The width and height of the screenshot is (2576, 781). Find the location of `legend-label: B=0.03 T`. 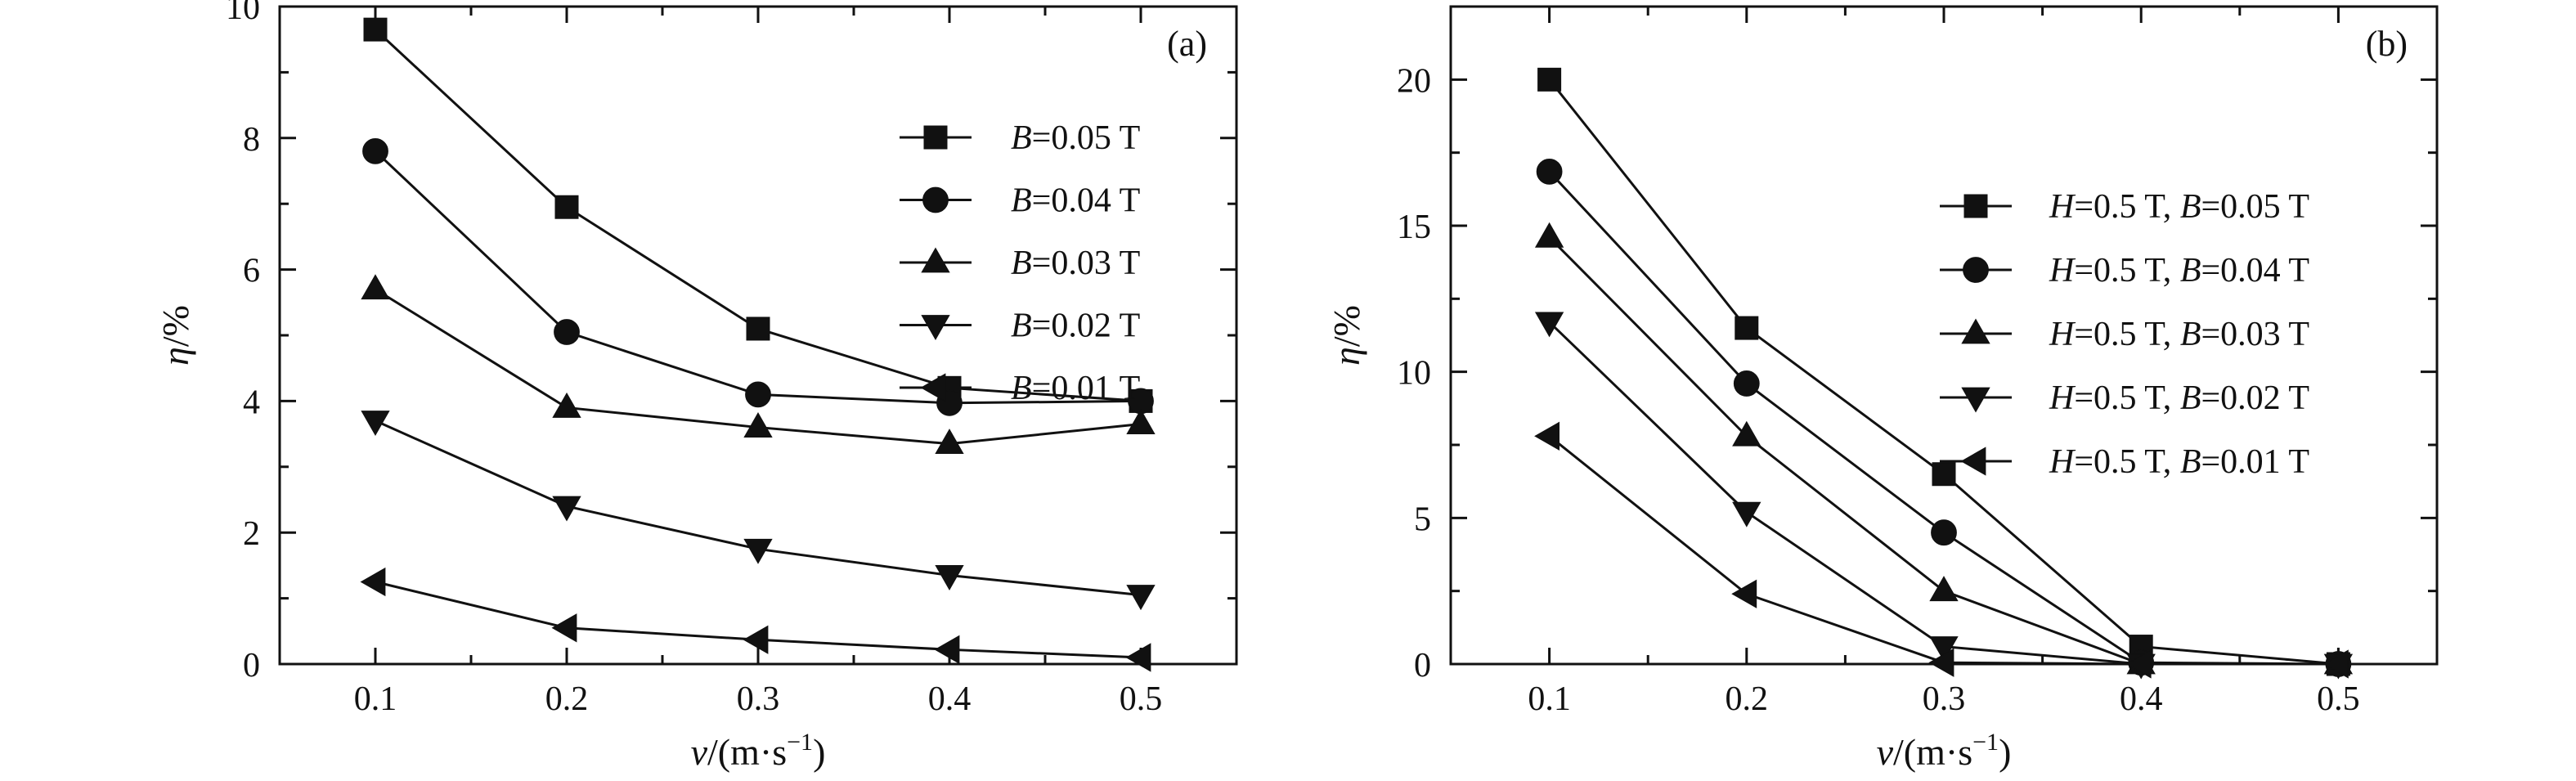

legend-label: B=0.03 T is located at coordinates (1075, 264).